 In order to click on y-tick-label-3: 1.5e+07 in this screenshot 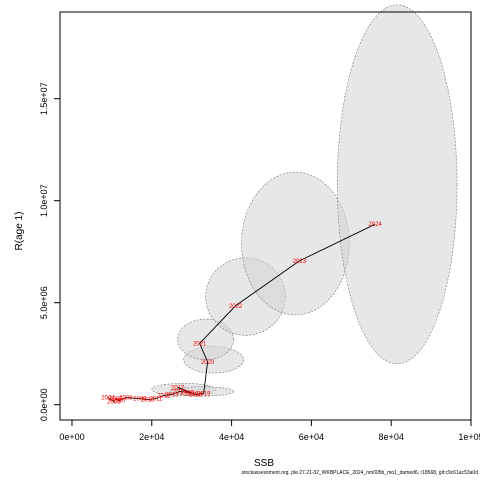, I will do `click(44, 98)`.